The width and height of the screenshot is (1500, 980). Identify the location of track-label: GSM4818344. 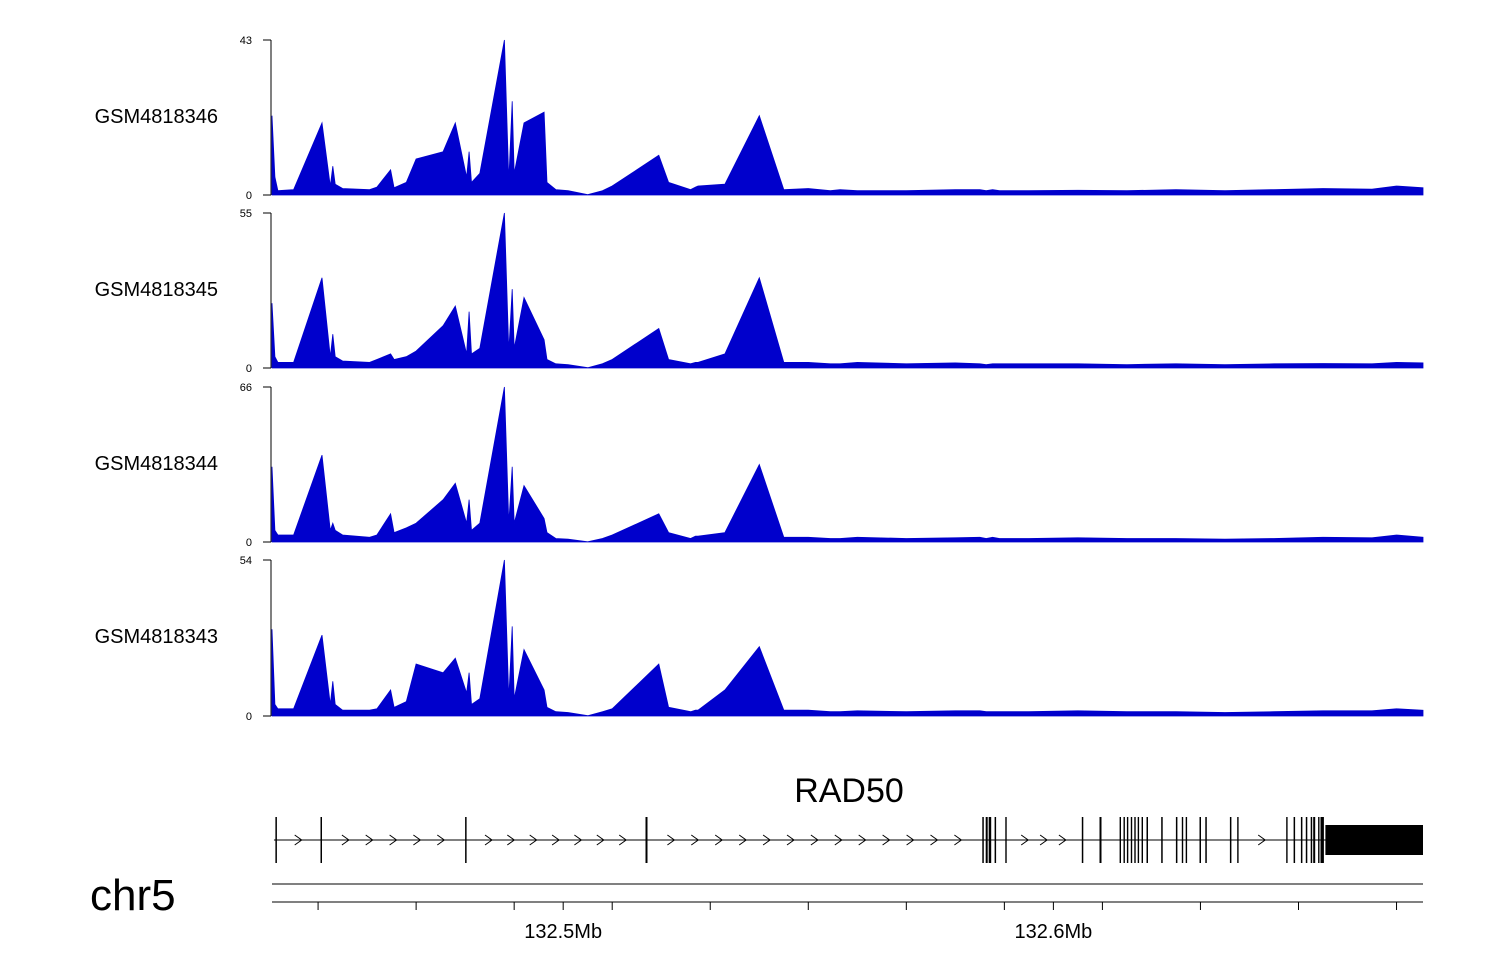
(156, 464).